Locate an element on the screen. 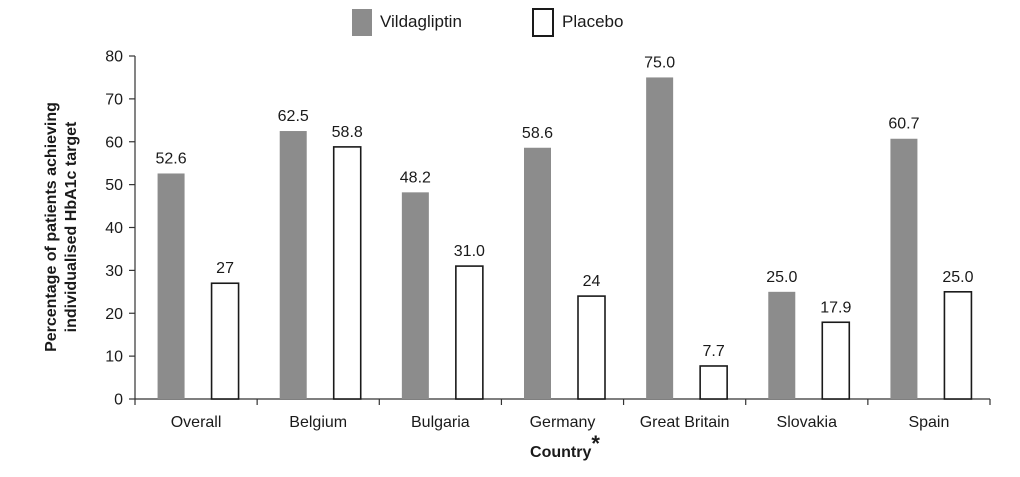 This screenshot has height=477, width=1020. bar-vildagliptin-overall is located at coordinates (171, 286).